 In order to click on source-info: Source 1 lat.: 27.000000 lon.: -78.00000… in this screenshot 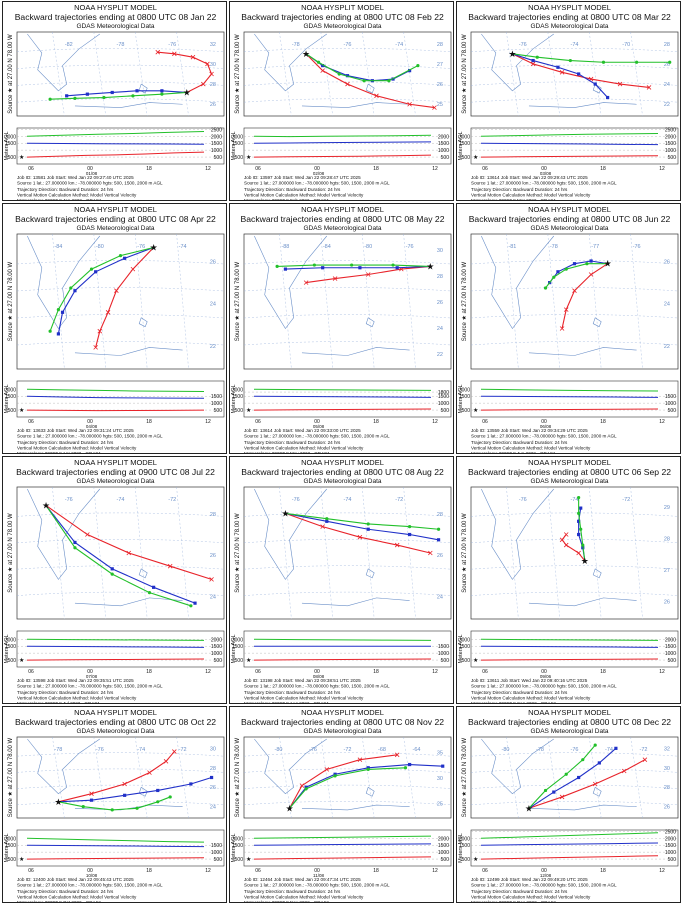, I will do `click(317, 436)`.